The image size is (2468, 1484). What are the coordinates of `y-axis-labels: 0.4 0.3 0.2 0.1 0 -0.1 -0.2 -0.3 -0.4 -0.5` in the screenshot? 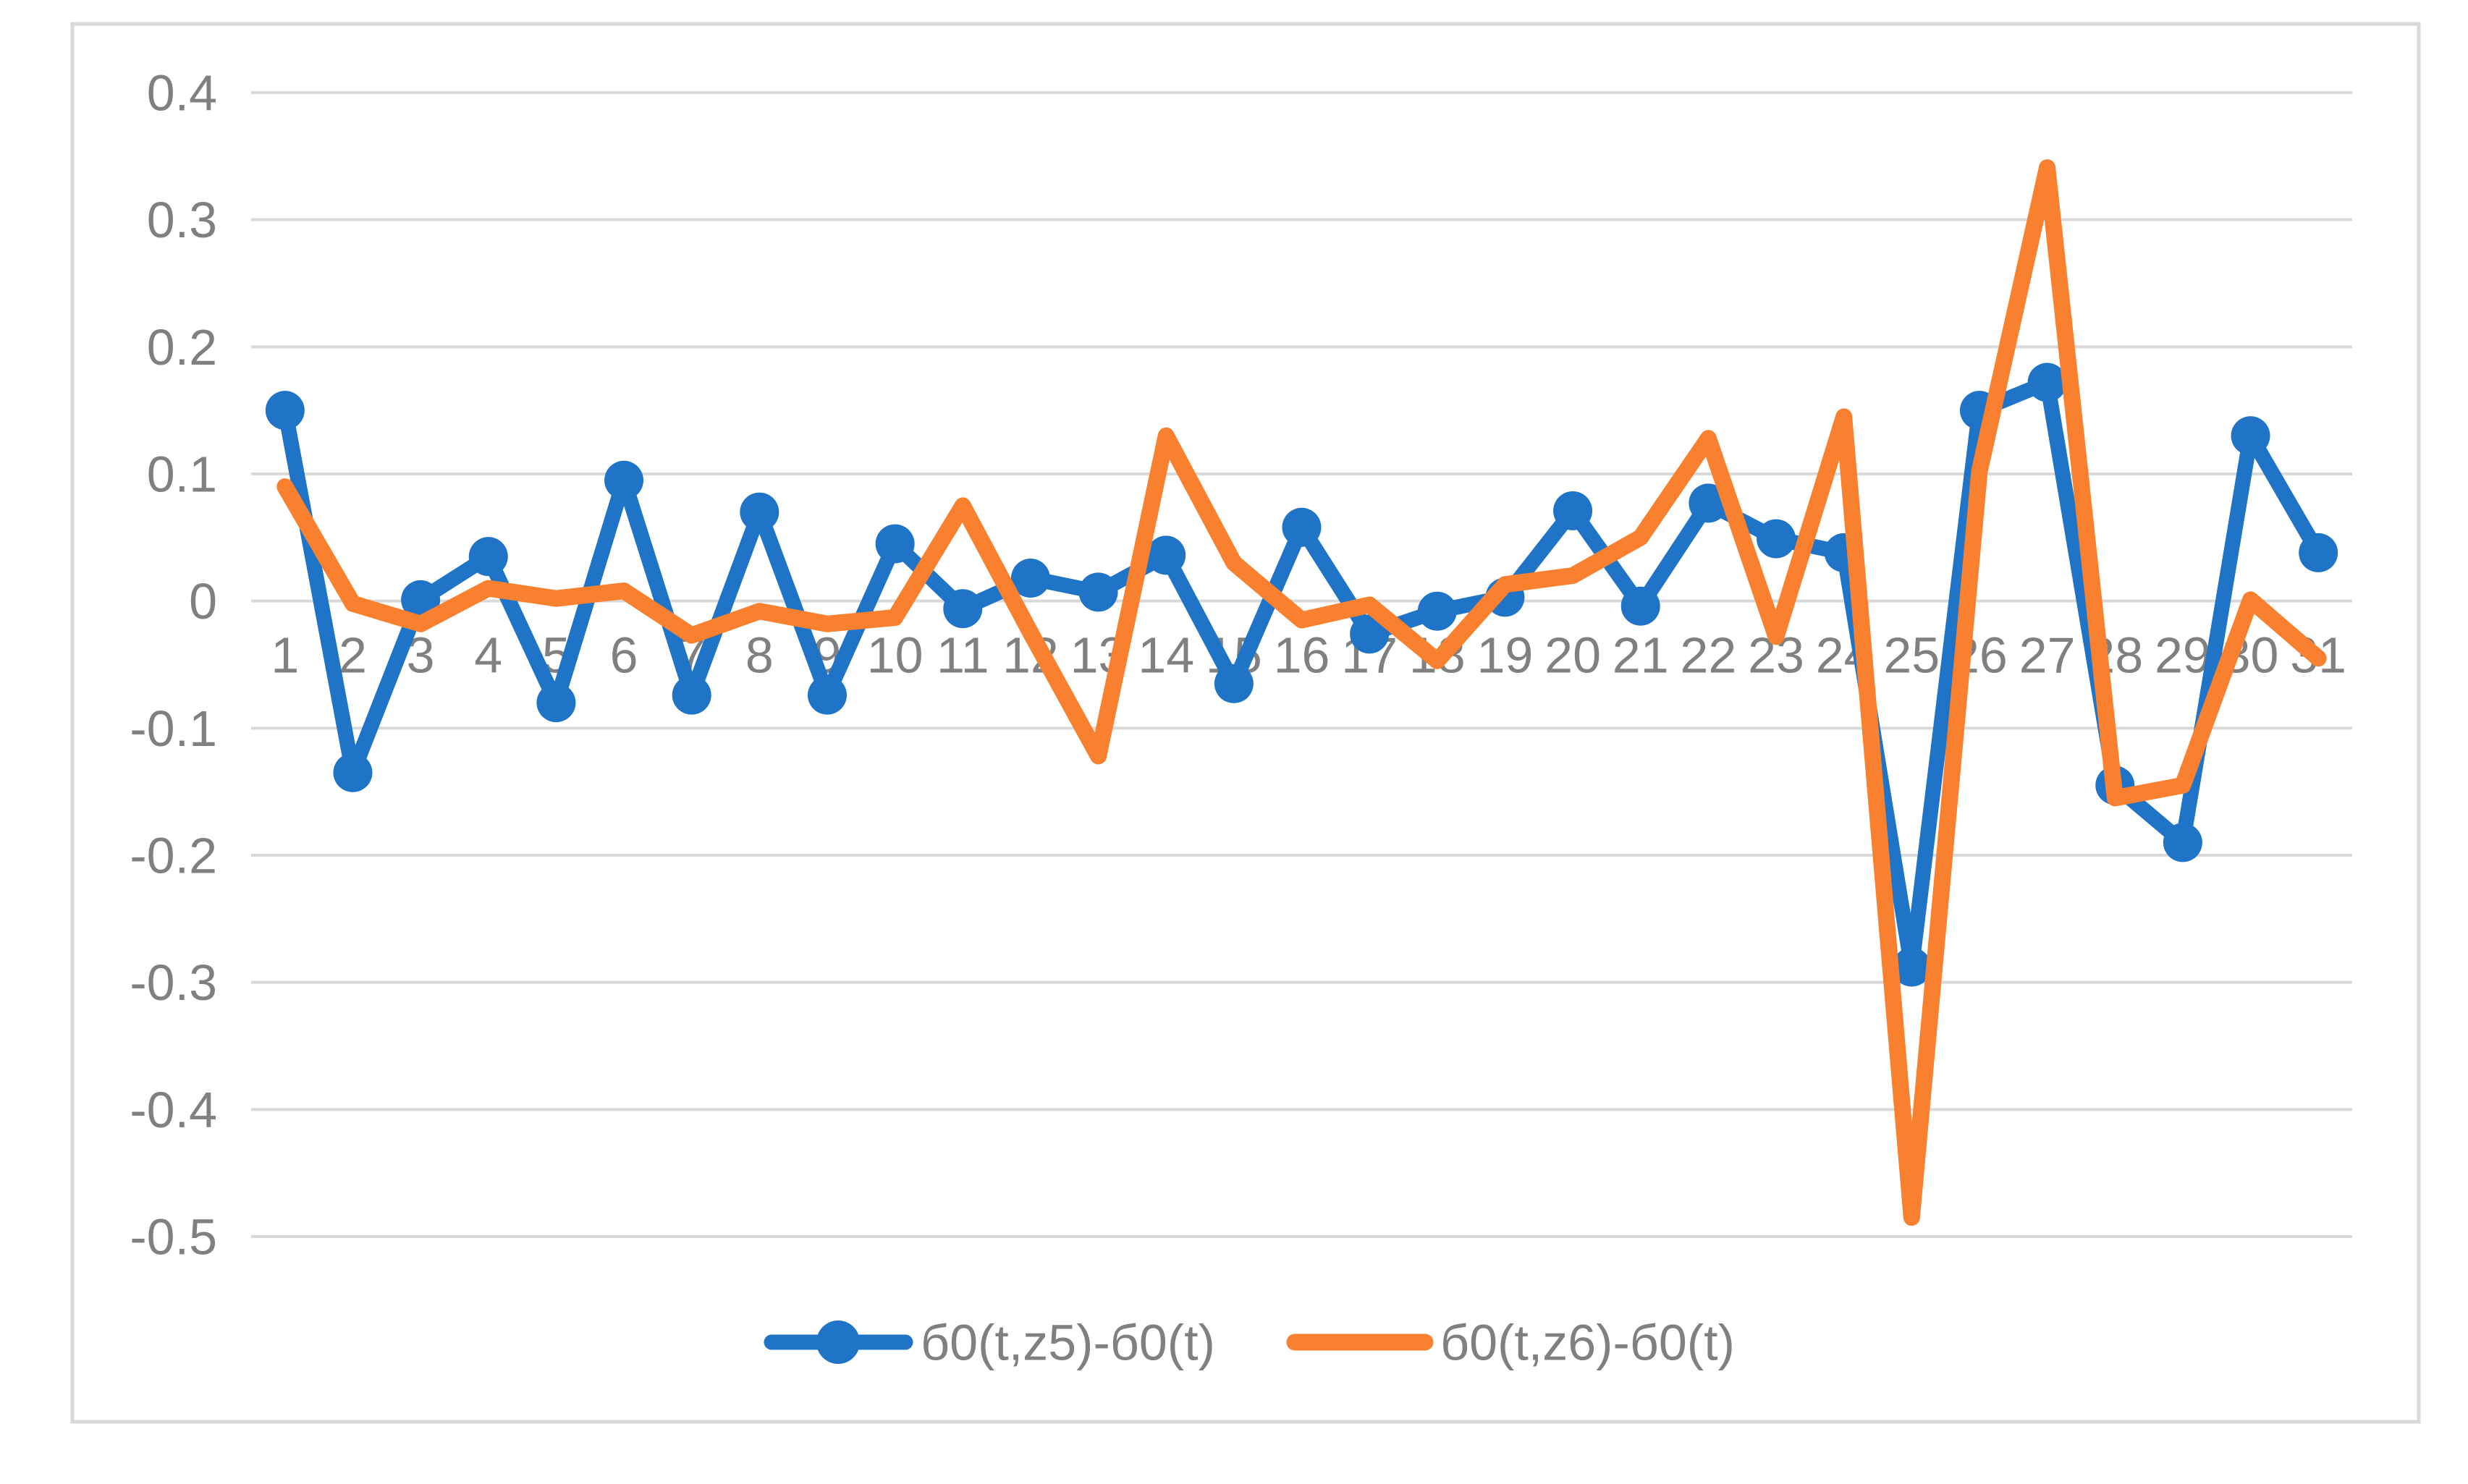 It's located at (173, 665).